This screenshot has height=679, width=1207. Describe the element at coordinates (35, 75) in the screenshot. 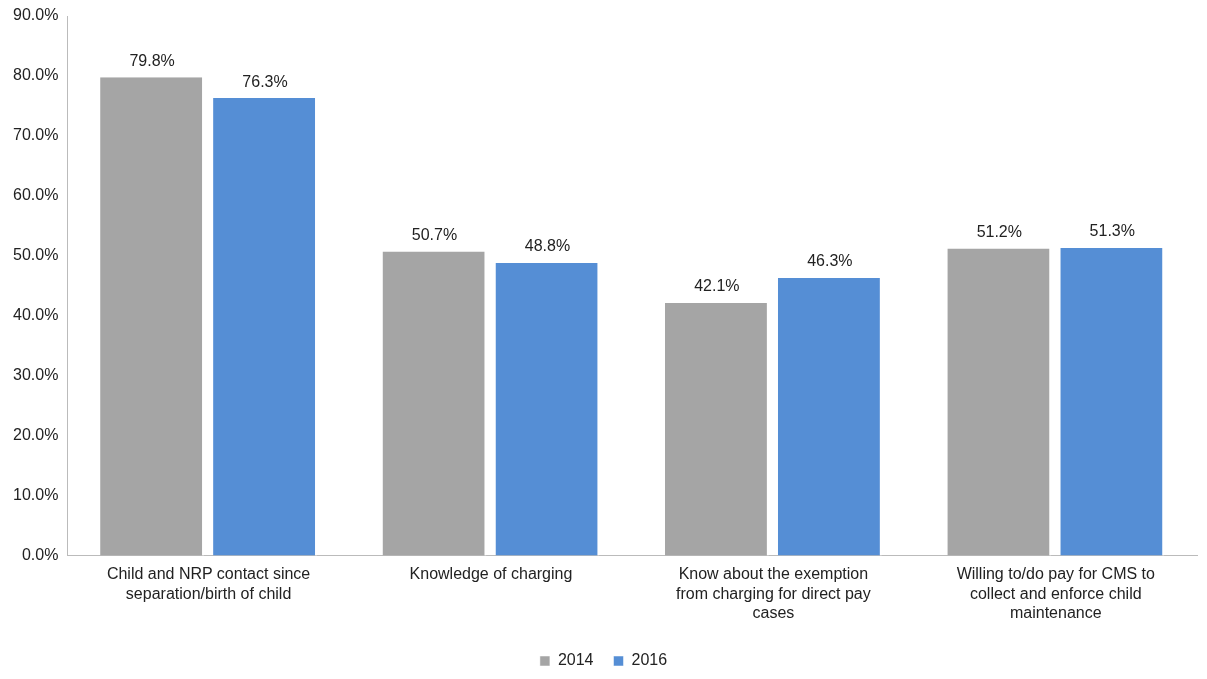

I see `y-tick-label: 80.0%` at that location.